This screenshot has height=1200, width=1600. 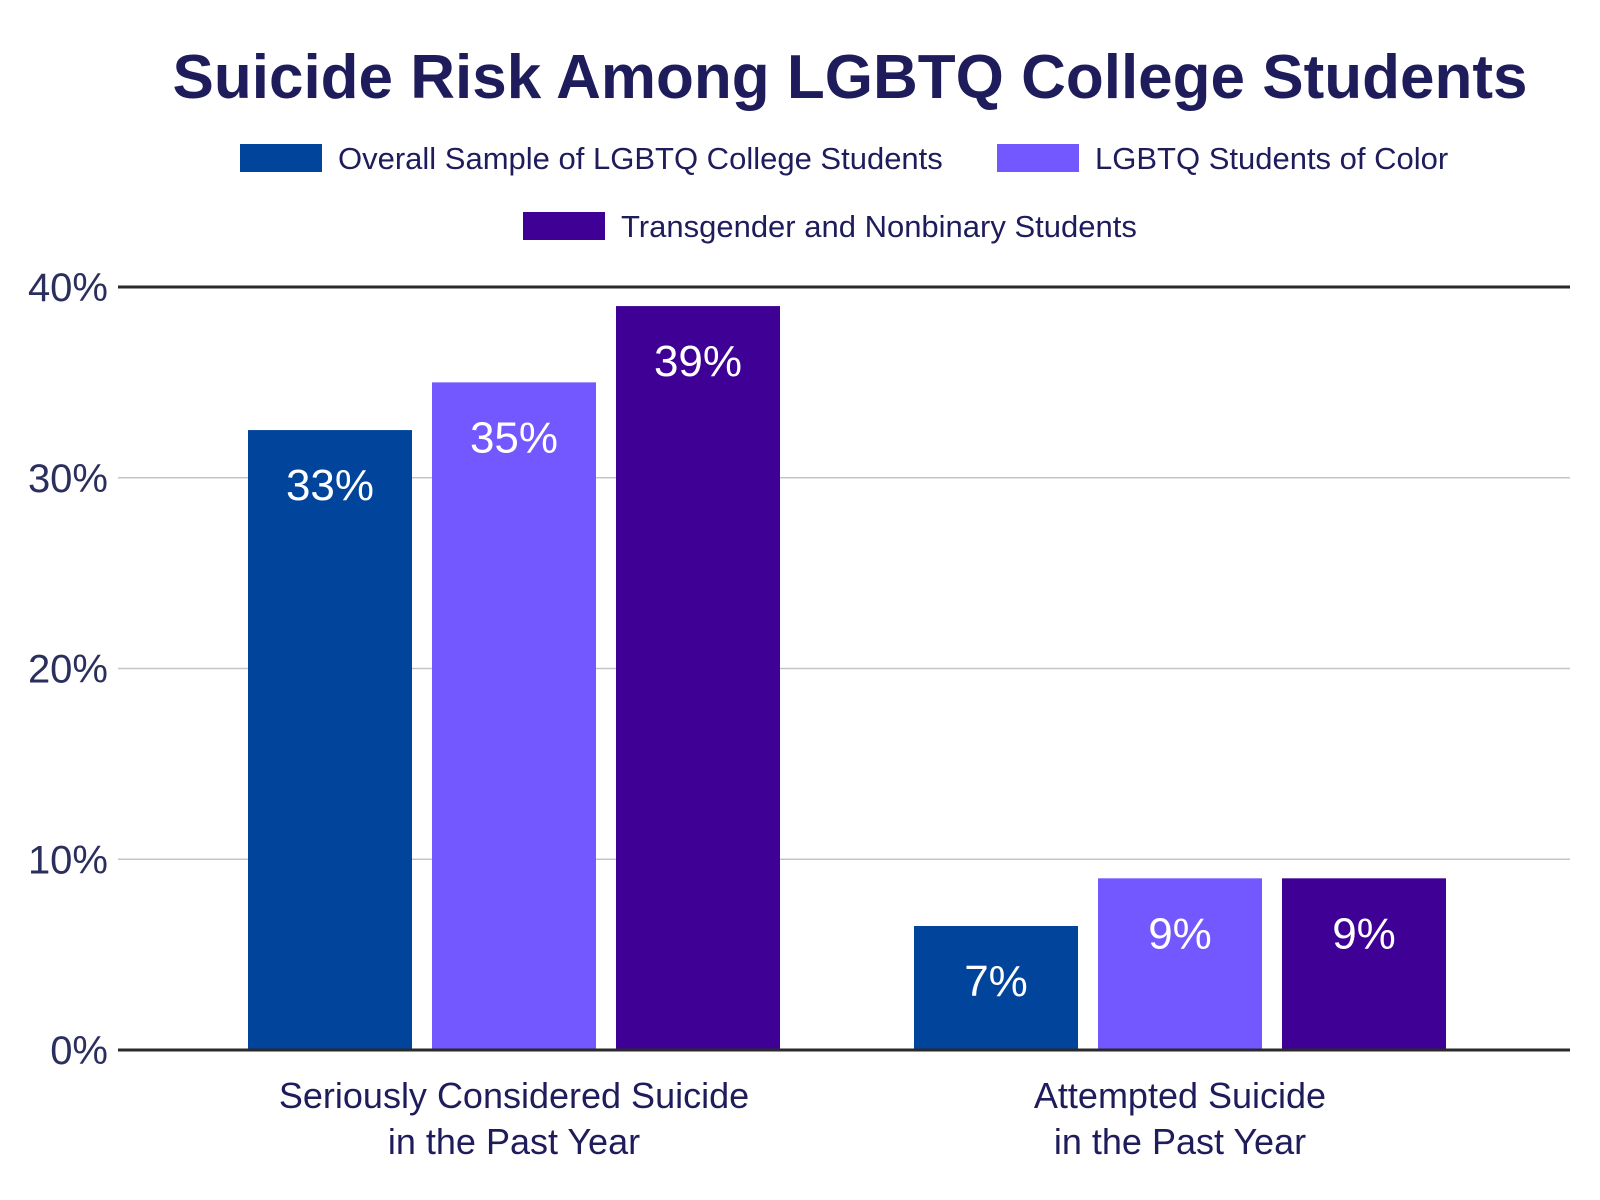 What do you see at coordinates (1271, 158) in the screenshot?
I see `legend-label: LGBTQ Students of Color` at bounding box center [1271, 158].